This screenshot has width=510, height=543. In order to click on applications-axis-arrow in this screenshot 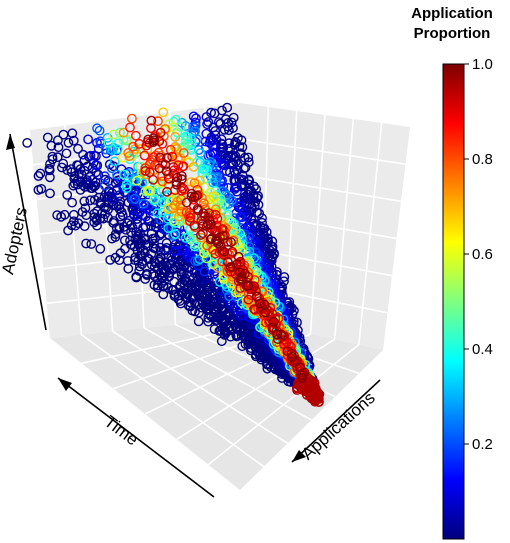, I will do `click(336, 421)`.